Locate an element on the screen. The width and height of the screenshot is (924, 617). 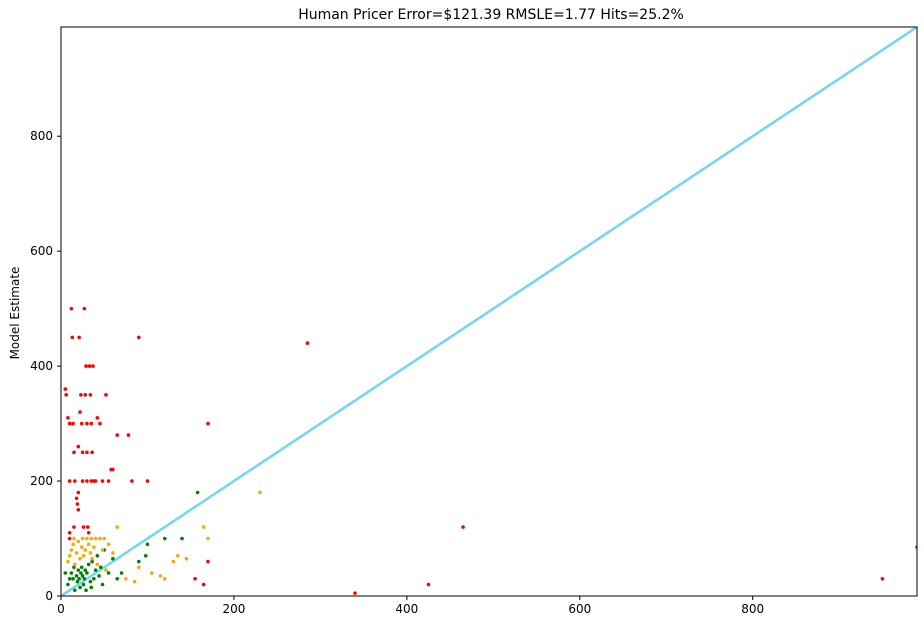
y-tick-label: 400 is located at coordinates (41, 366).